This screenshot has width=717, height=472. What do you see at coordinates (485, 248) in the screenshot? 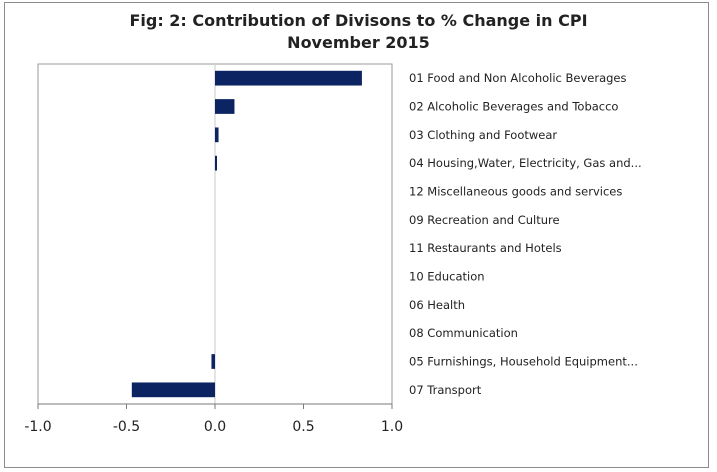
I see `category-label: 11 Restaurants and Hotels` at bounding box center [485, 248].